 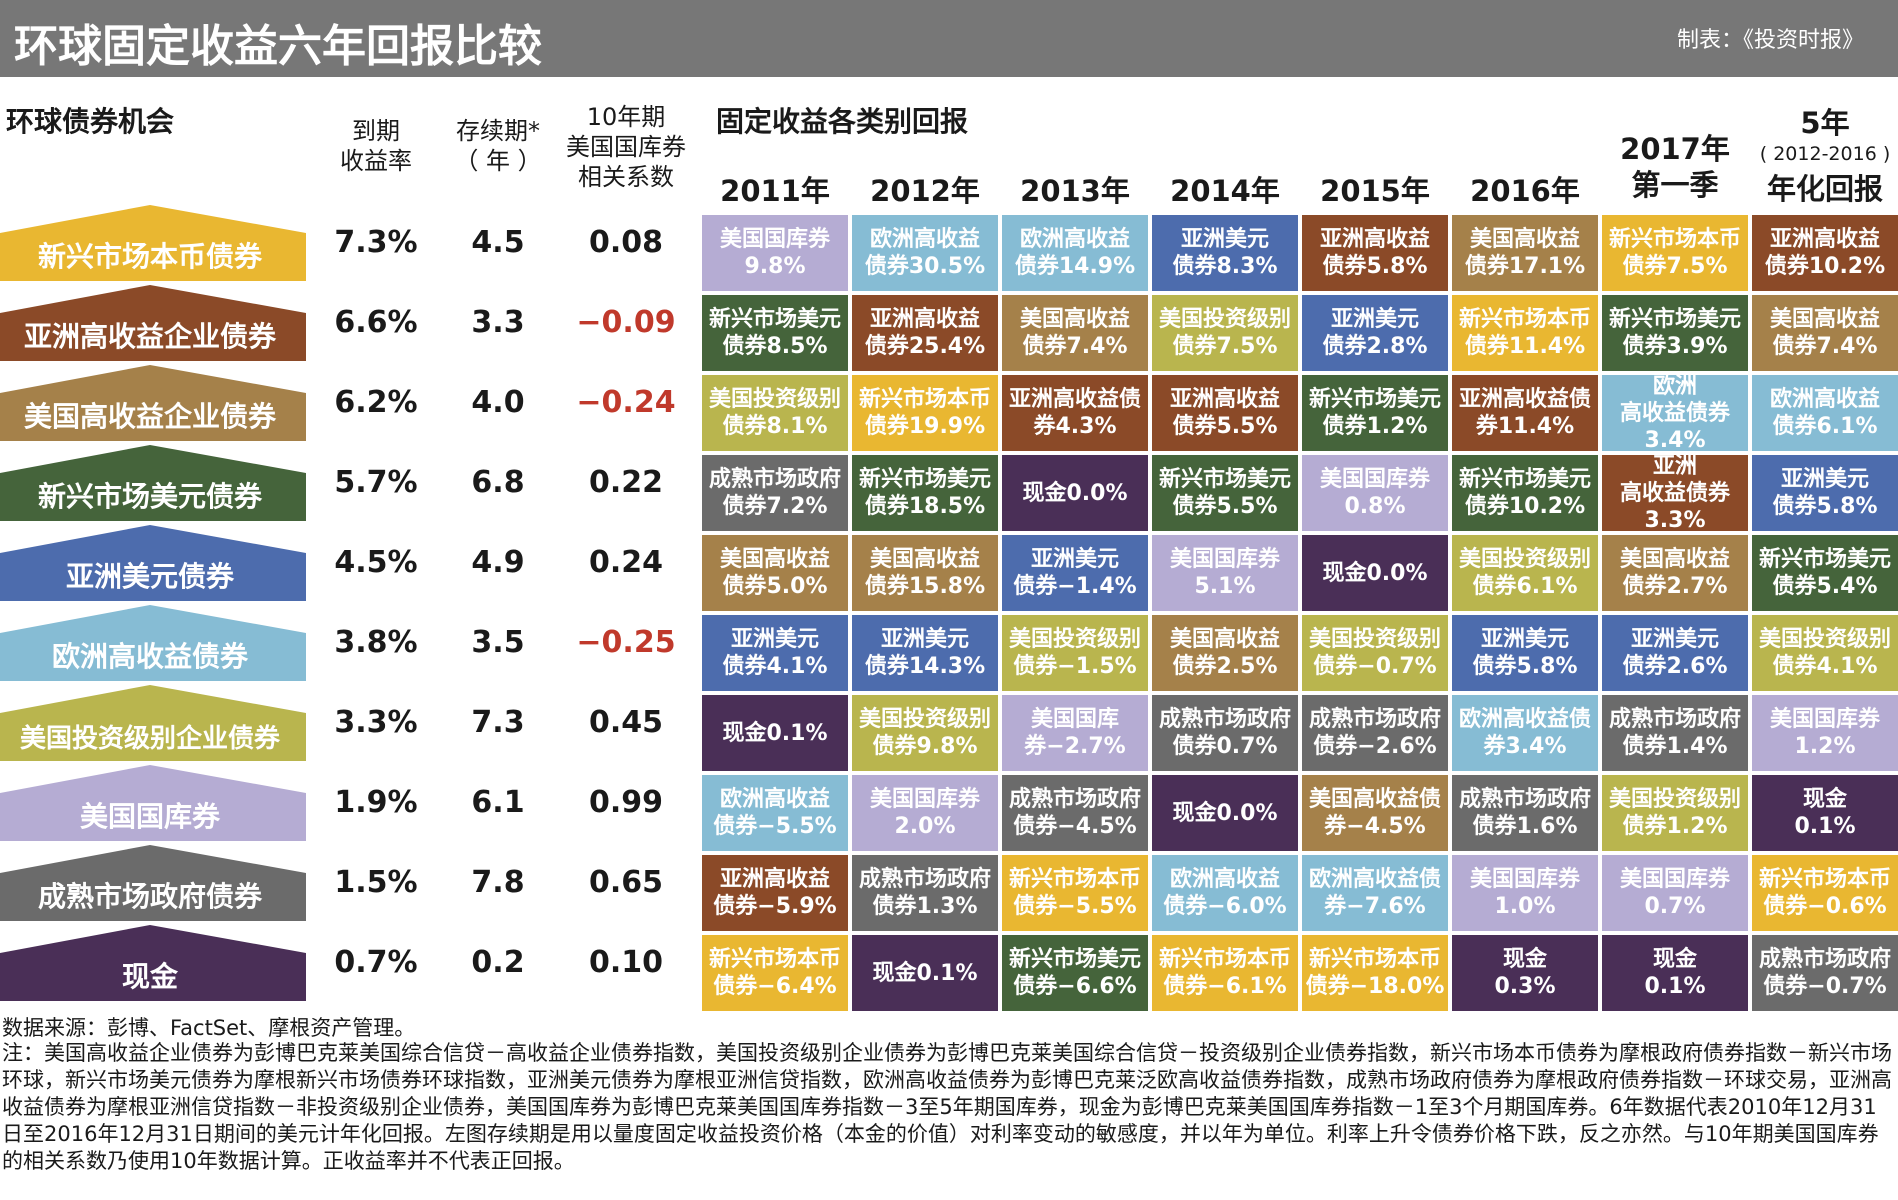 I want to click on duration-value: 0.2, so click(x=498, y=962).